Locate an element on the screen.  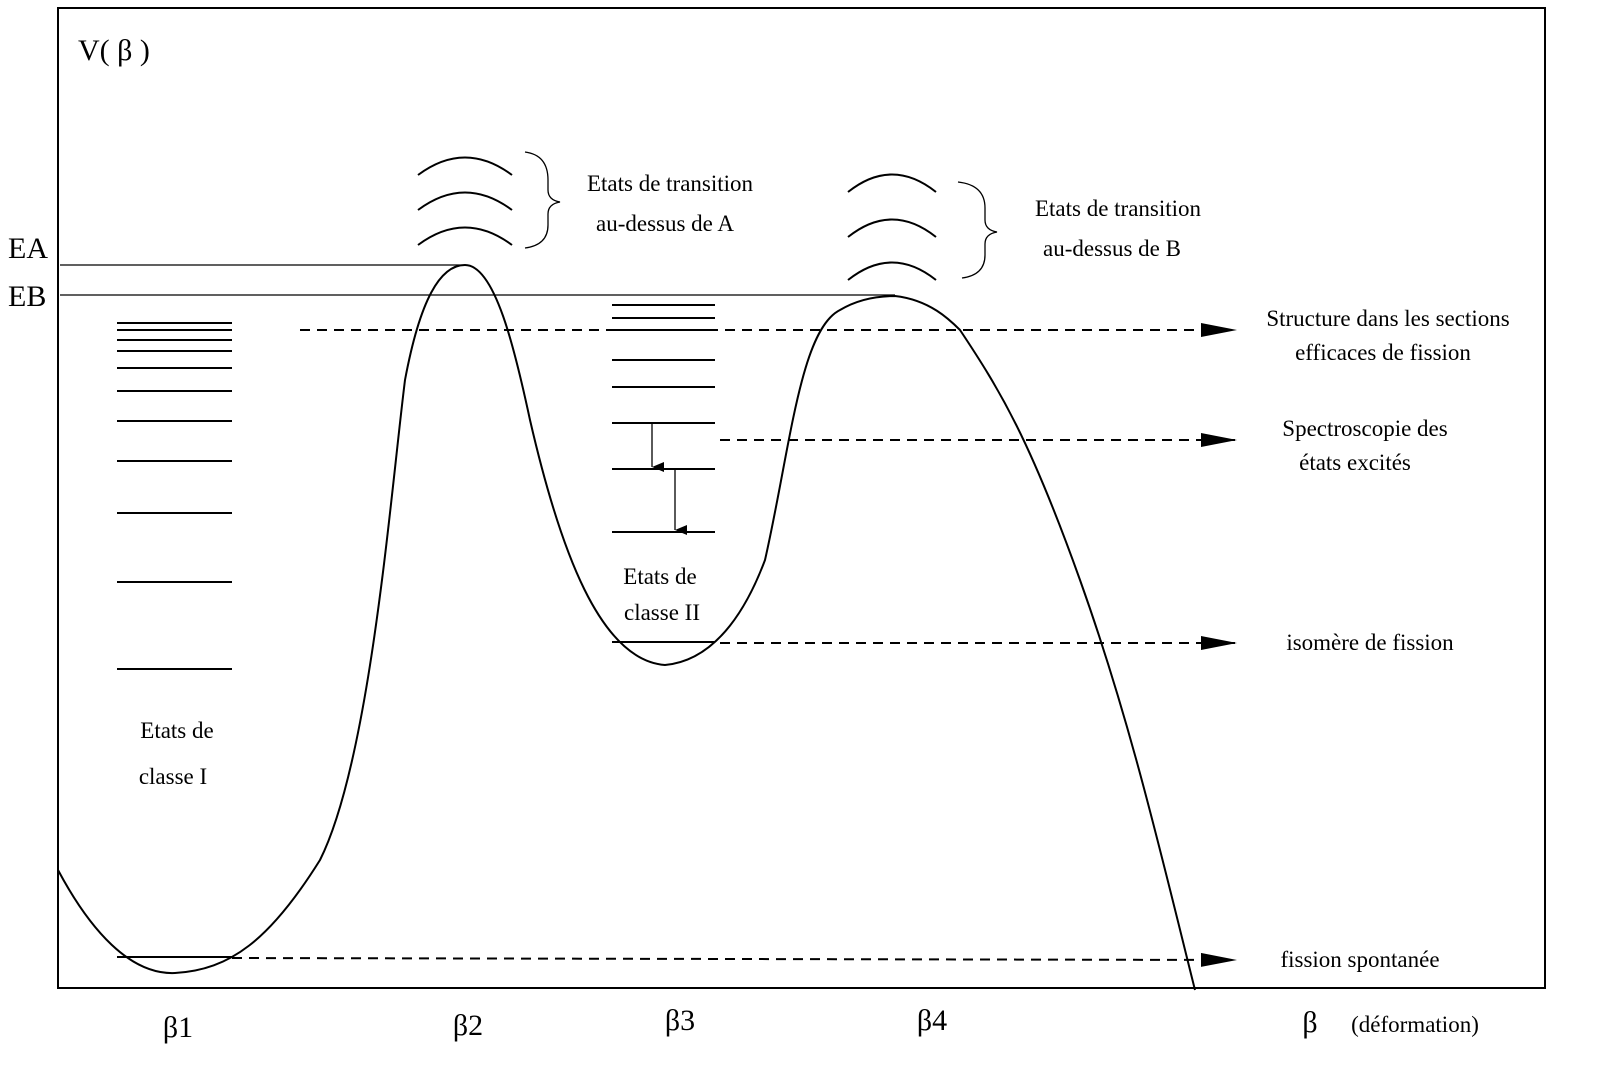
class-i-levels is located at coordinates (174, 640).